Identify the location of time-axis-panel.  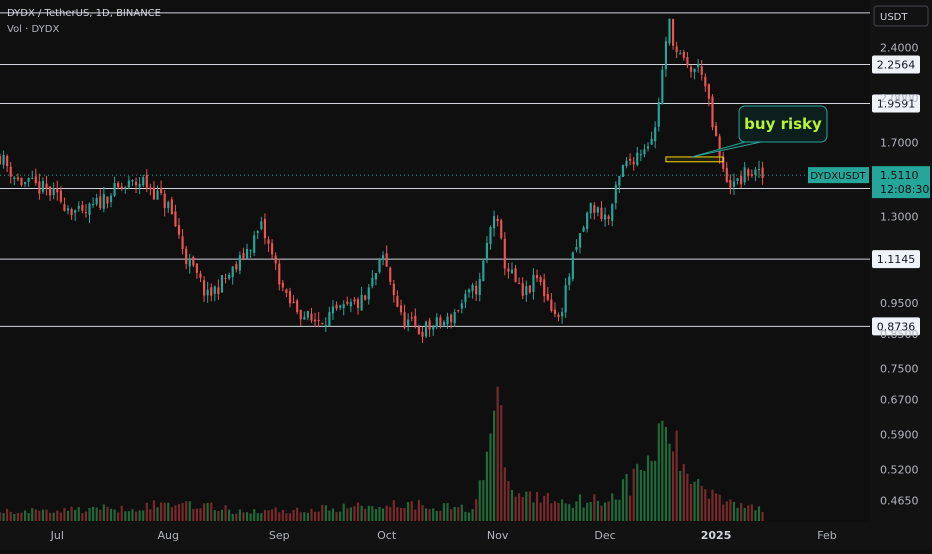
(435, 536).